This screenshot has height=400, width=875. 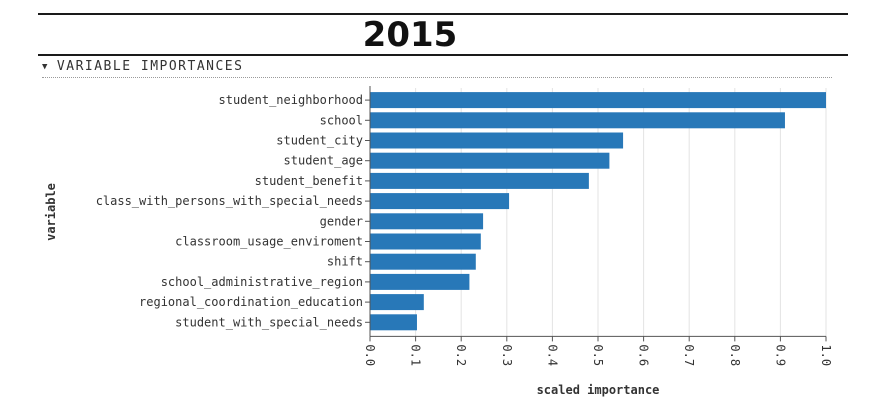 What do you see at coordinates (507, 355) in the screenshot?
I see `x-tick-label: 0.3` at bounding box center [507, 355].